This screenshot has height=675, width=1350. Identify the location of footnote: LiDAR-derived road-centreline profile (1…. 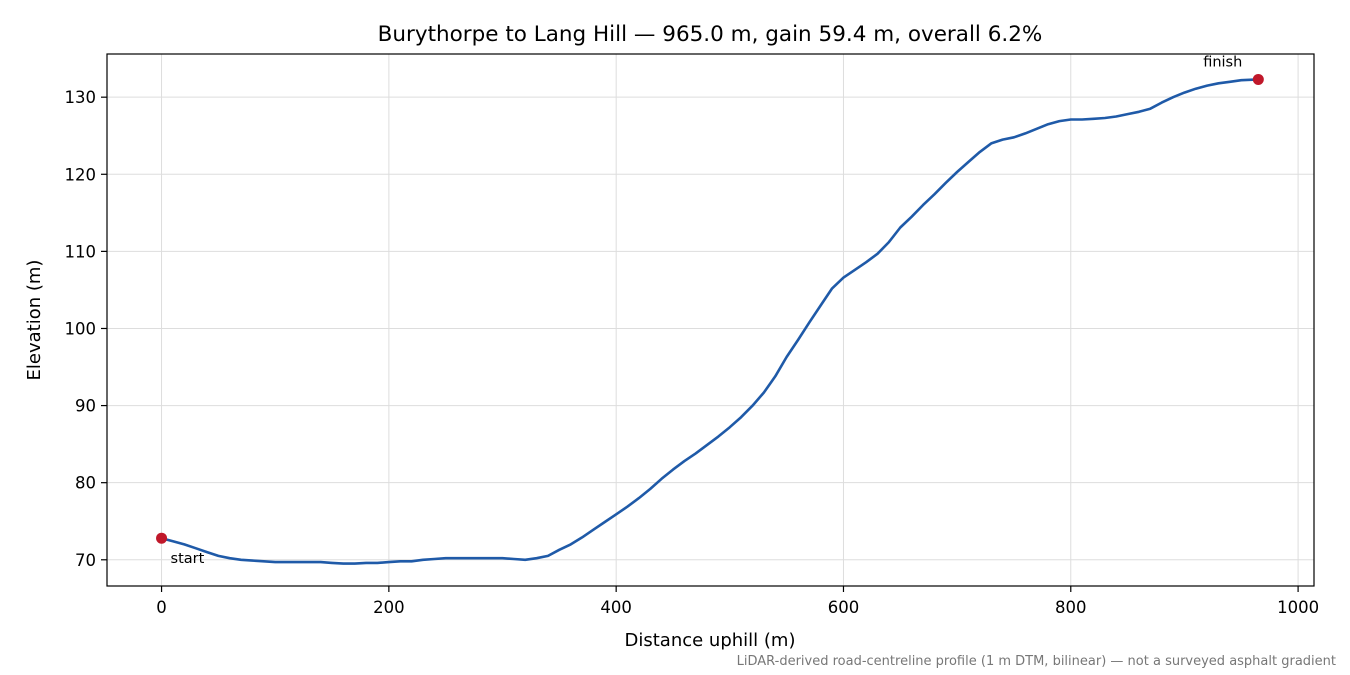
(1036, 661).